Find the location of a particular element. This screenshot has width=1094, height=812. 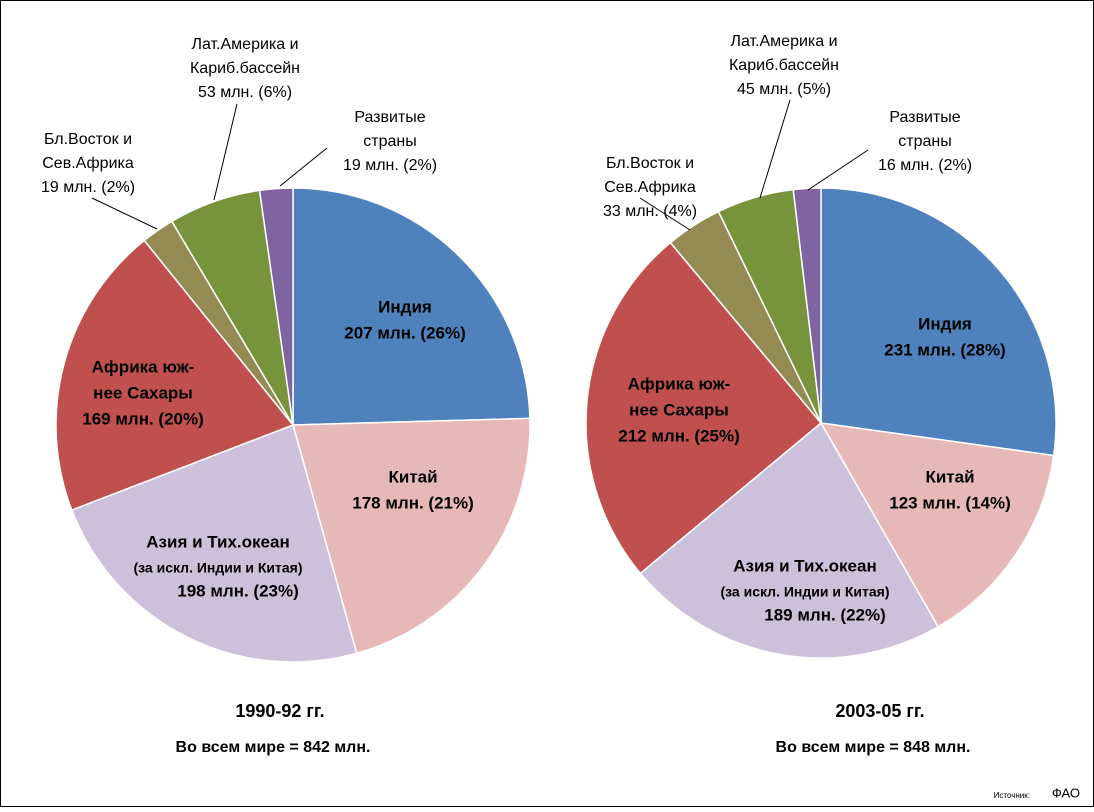

chart-title: 2003-05 гг. is located at coordinates (879, 711).